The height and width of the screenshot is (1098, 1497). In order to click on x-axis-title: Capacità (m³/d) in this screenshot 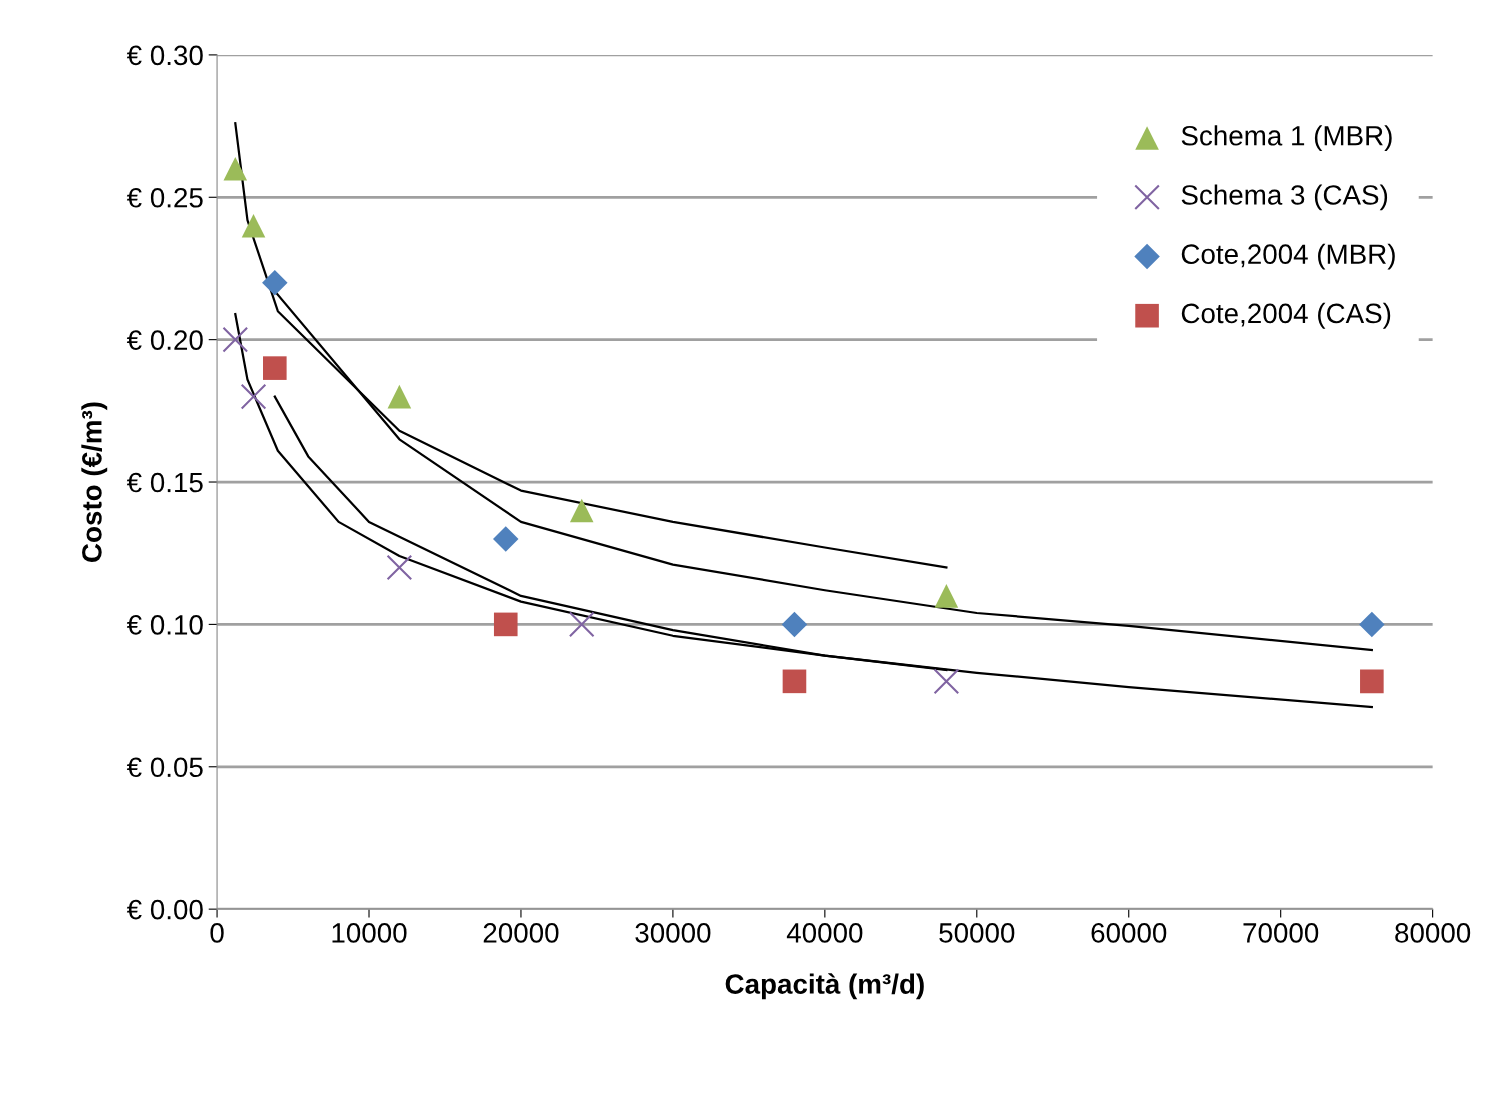, I will do `click(824, 986)`.